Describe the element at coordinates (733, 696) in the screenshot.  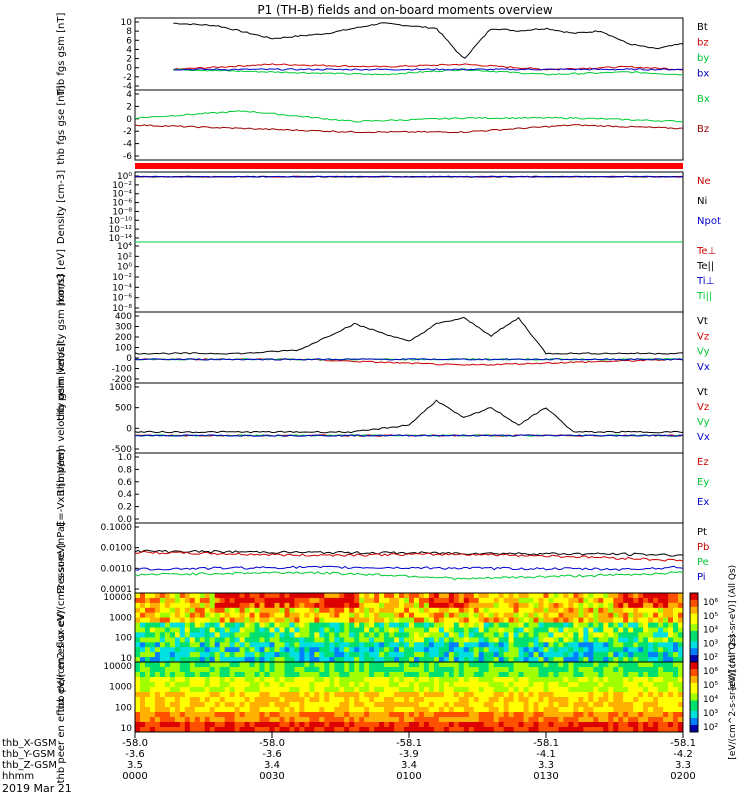
I see `colorbar-label: [eV/(cm^2-s-sr-eV)] (All Qs)` at that location.